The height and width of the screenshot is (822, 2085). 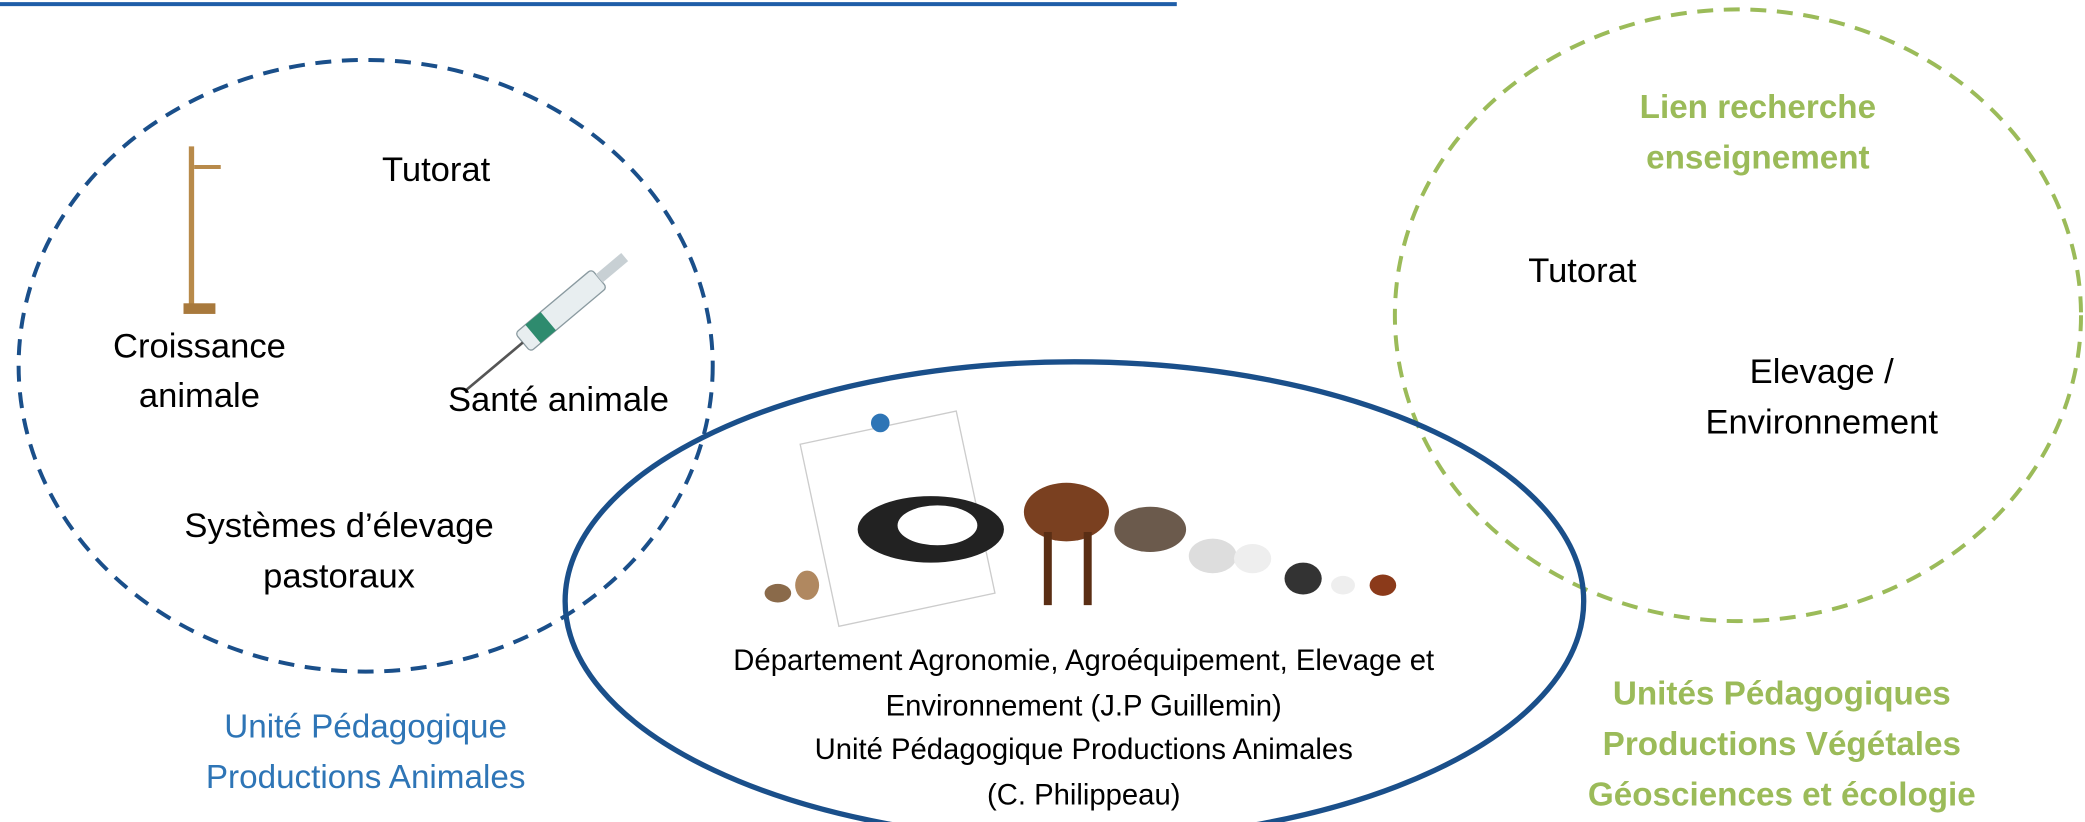 I want to click on center-line: Unité Pédagogique Productions Animales, so click(x=1084, y=750).